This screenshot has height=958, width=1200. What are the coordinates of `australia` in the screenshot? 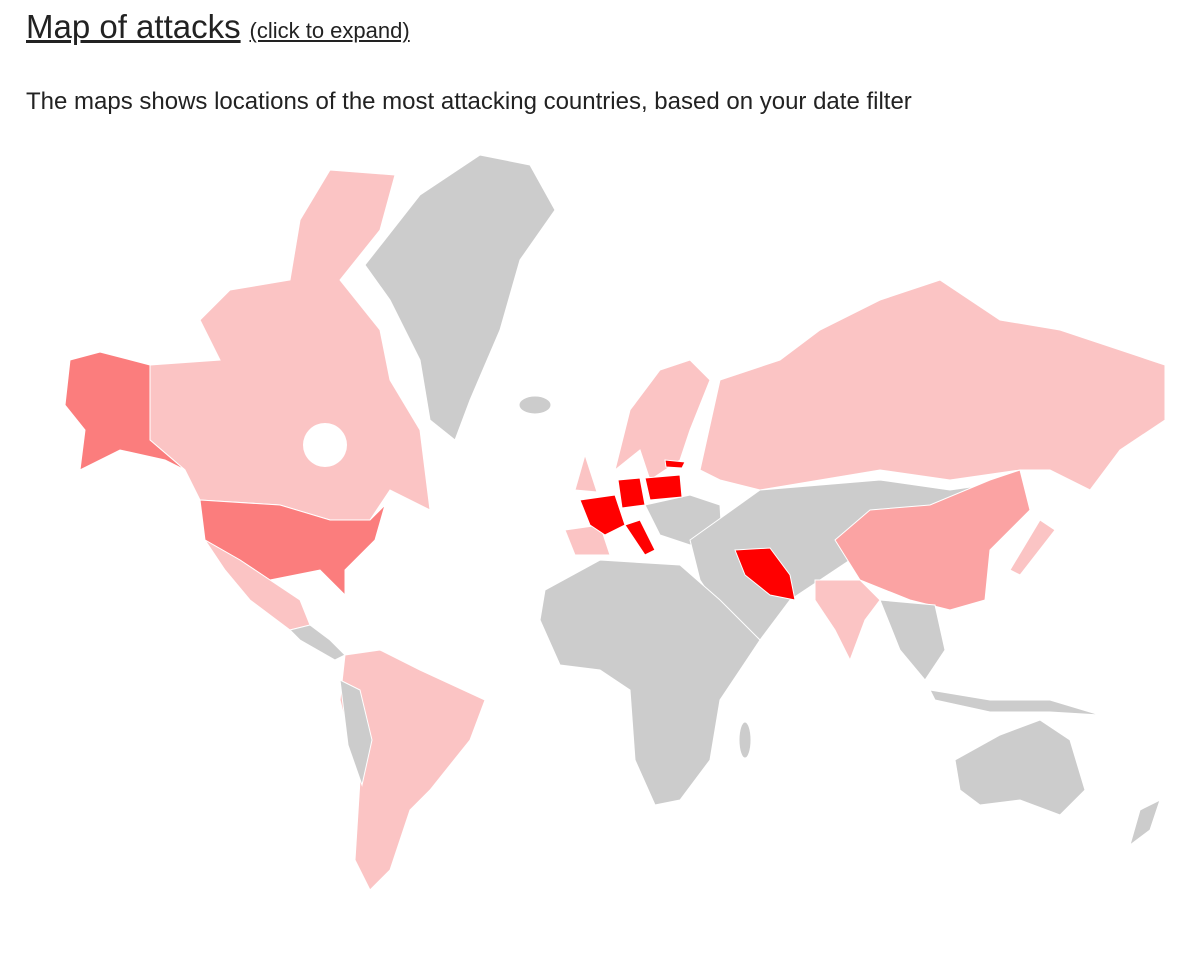 It's located at (1020, 767).